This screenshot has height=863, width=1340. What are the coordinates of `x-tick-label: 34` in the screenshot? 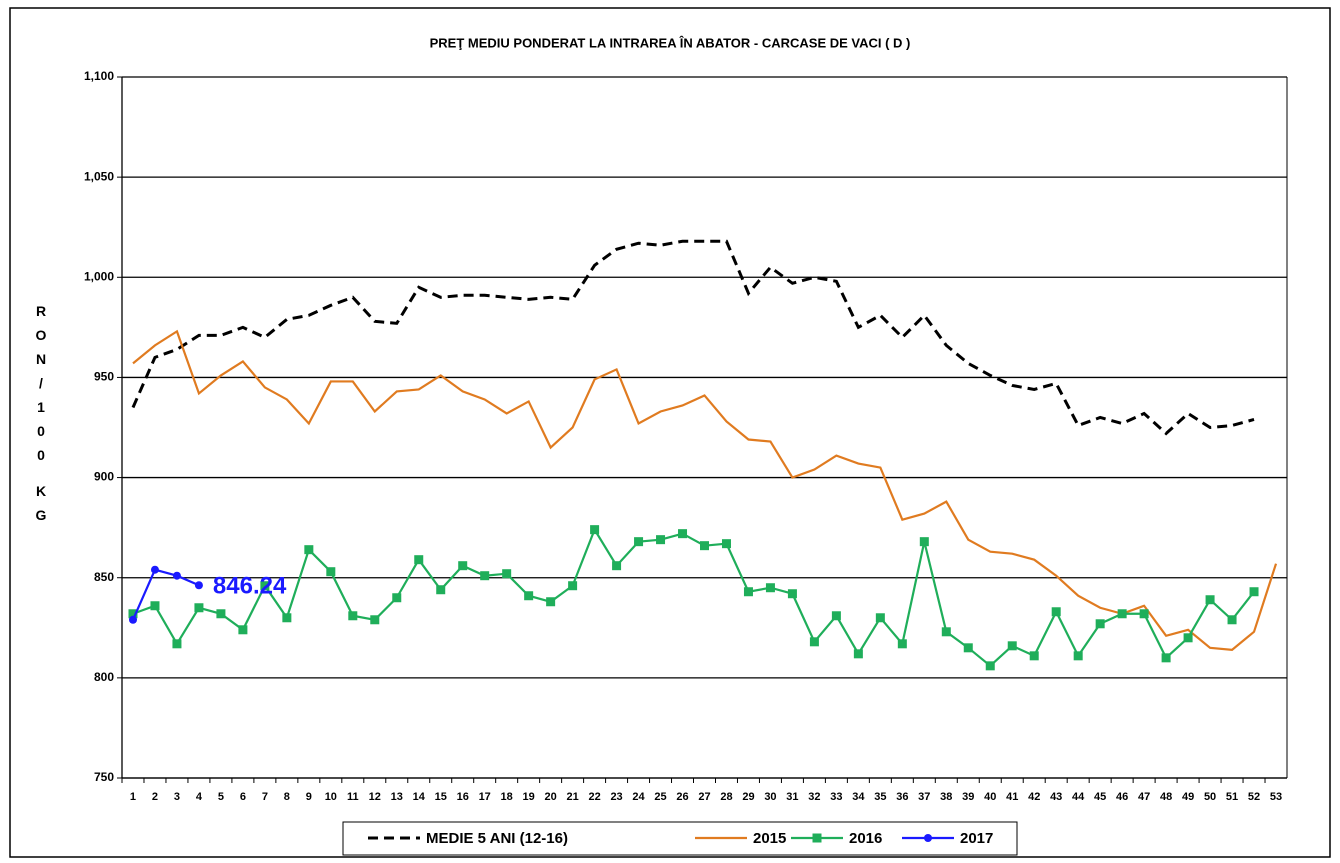 It's located at (858, 797).